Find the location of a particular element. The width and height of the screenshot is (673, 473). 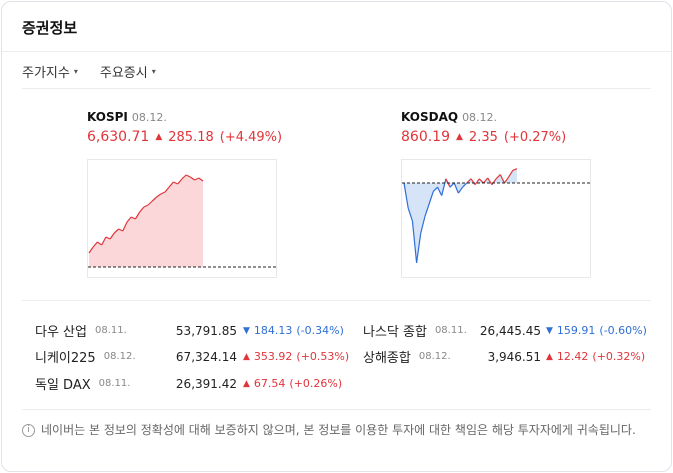

kosdaq-chart-svg is located at coordinates (496, 215).